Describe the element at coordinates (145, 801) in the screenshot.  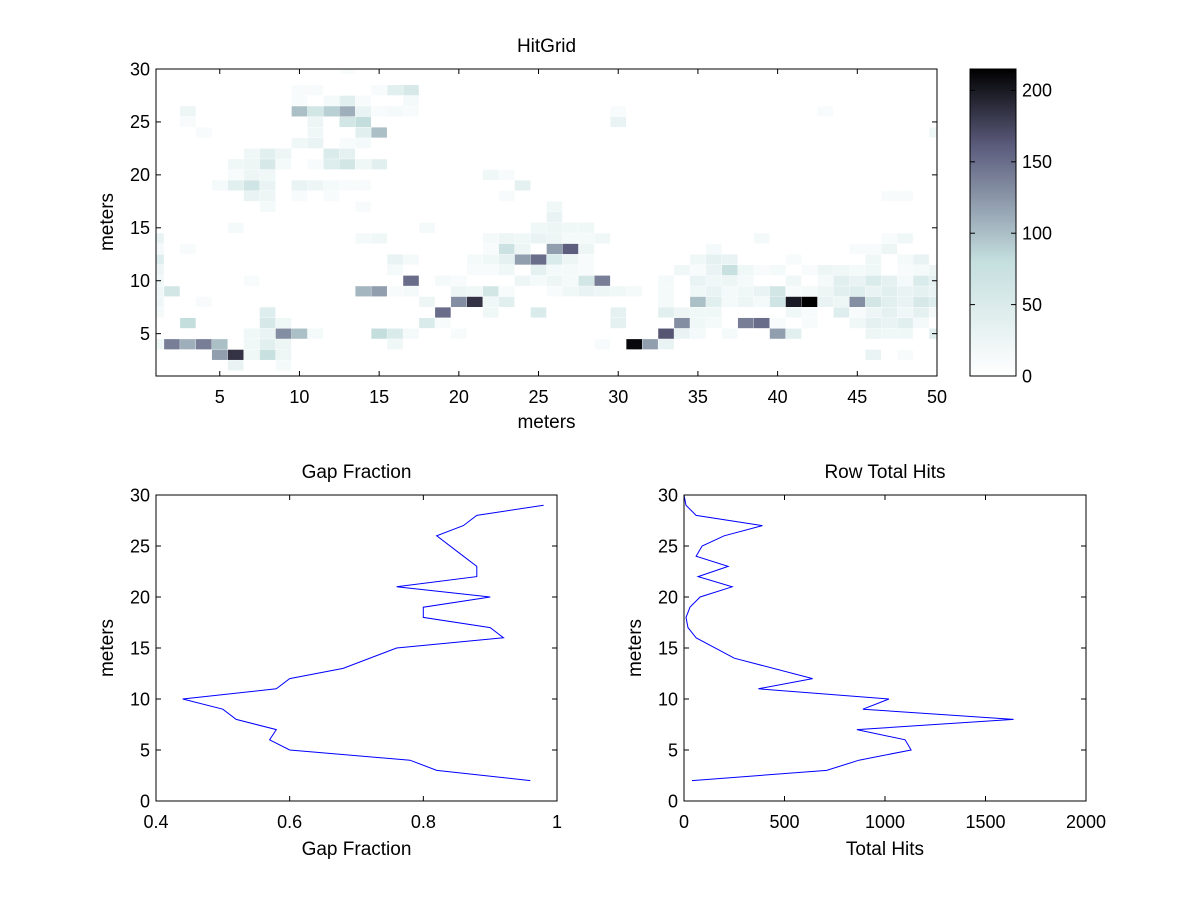
I see `gap-y-tick-label: 0` at that location.